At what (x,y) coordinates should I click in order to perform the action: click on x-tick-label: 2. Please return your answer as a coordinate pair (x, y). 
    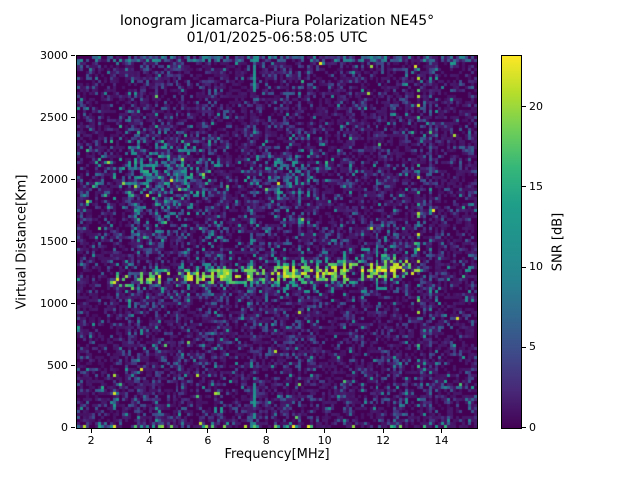
    Looking at the image, I should click on (91, 440).